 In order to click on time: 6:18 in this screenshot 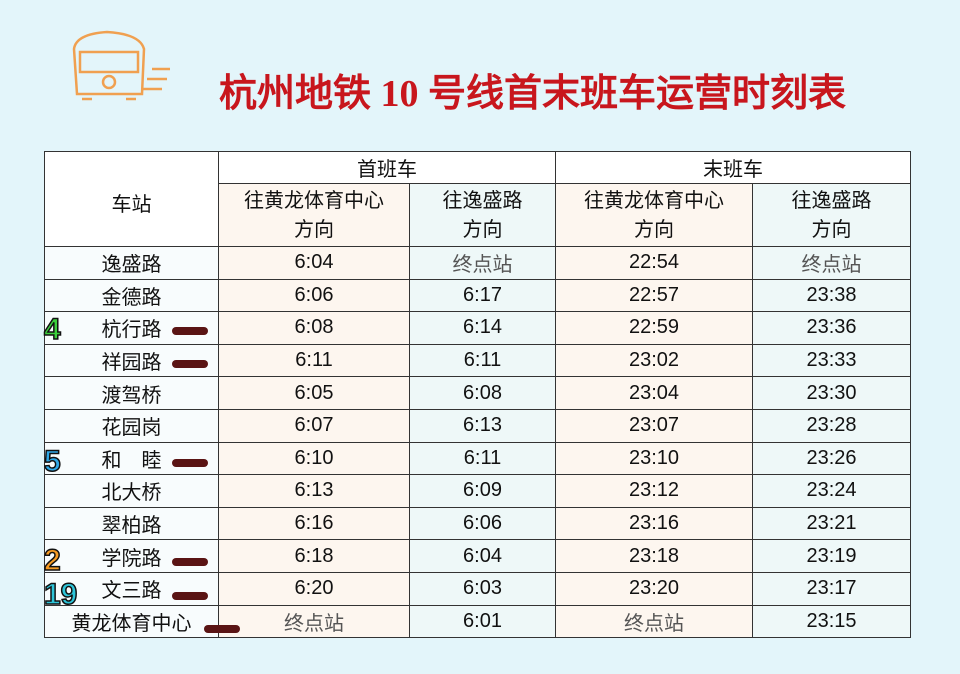, I will do `click(314, 556)`.